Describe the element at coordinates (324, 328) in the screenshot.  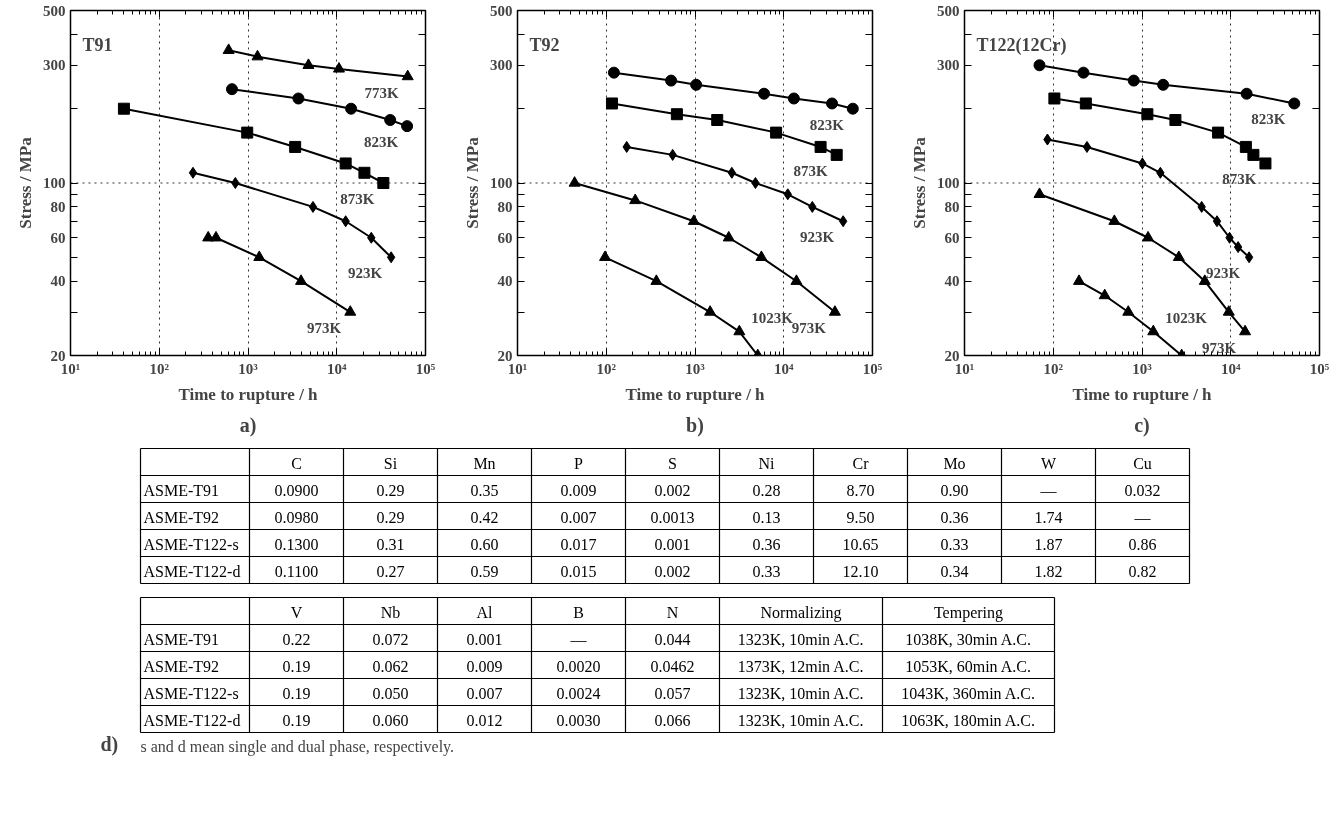
I see `series-label: 973K` at that location.